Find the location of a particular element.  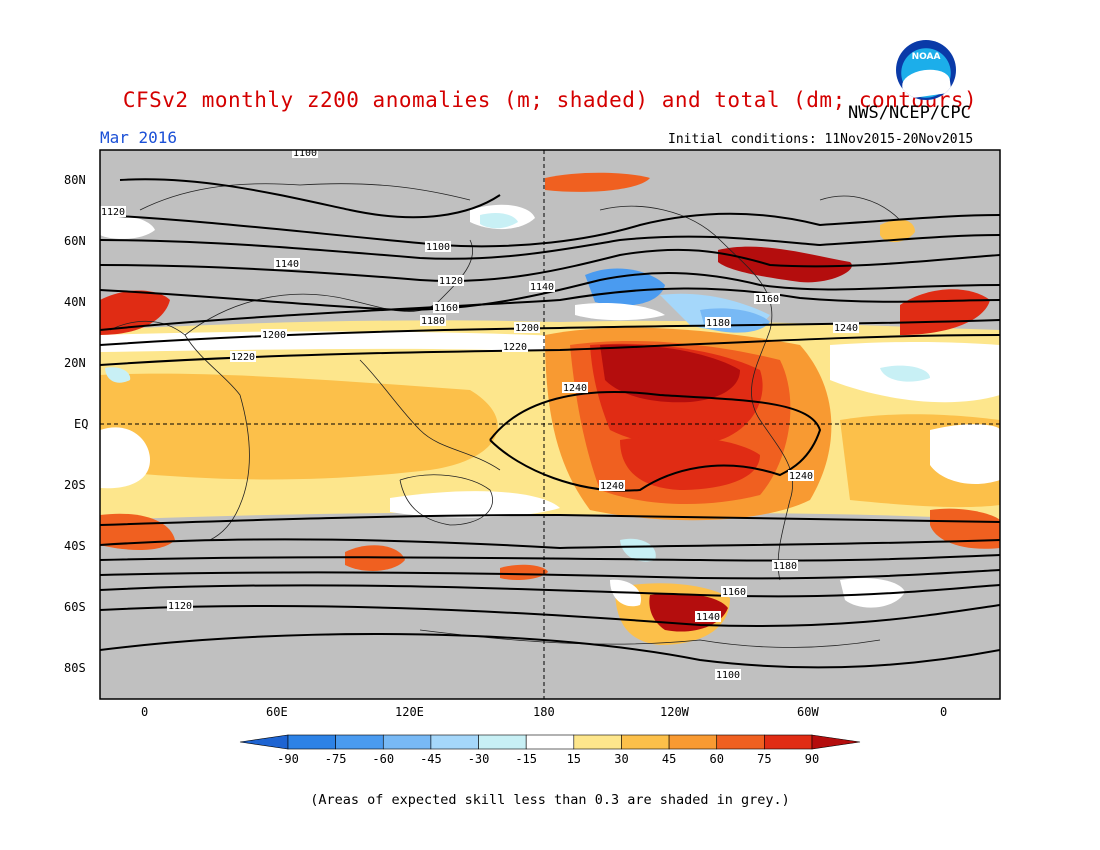

forecast-month: Mar 2016 is located at coordinates (139, 137).